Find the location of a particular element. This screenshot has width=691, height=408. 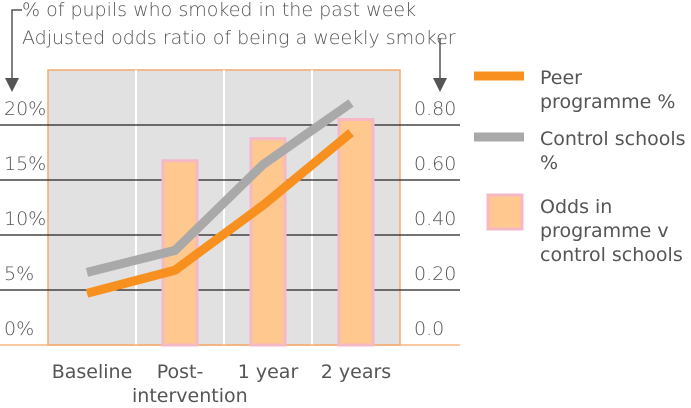

arrow is located at coordinates (16, 44).